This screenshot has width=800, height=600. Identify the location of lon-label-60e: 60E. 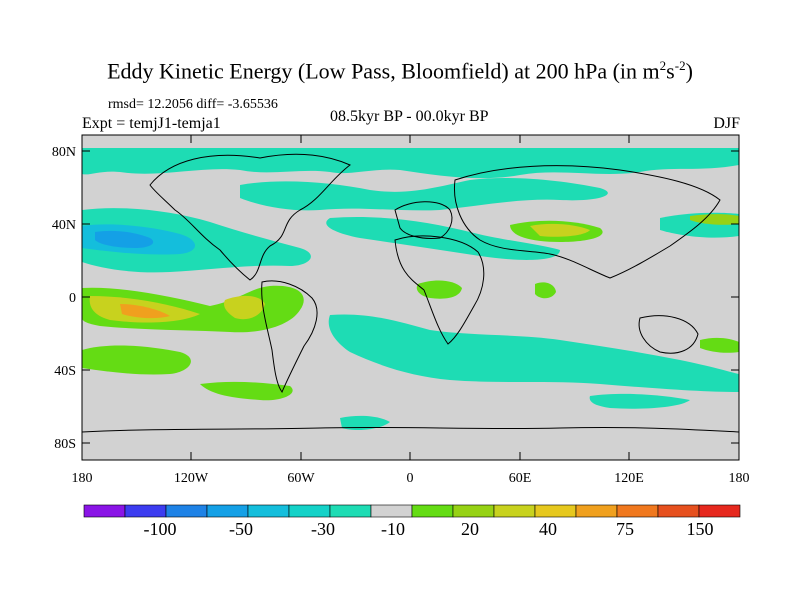
(520, 478).